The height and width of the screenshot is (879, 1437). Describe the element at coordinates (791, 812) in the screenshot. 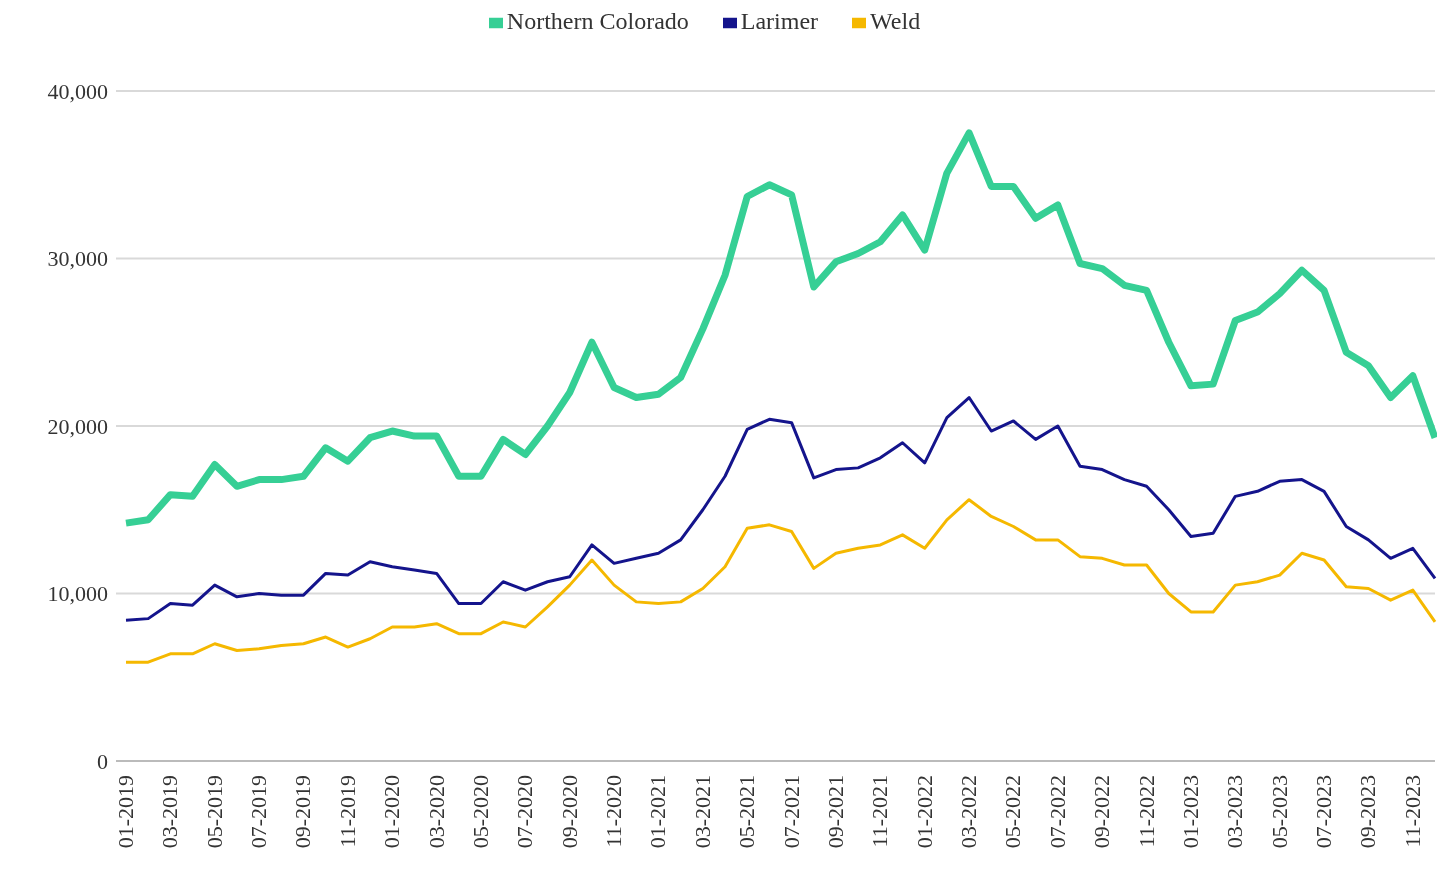

I see `x-tick-label: 07-2021` at that location.